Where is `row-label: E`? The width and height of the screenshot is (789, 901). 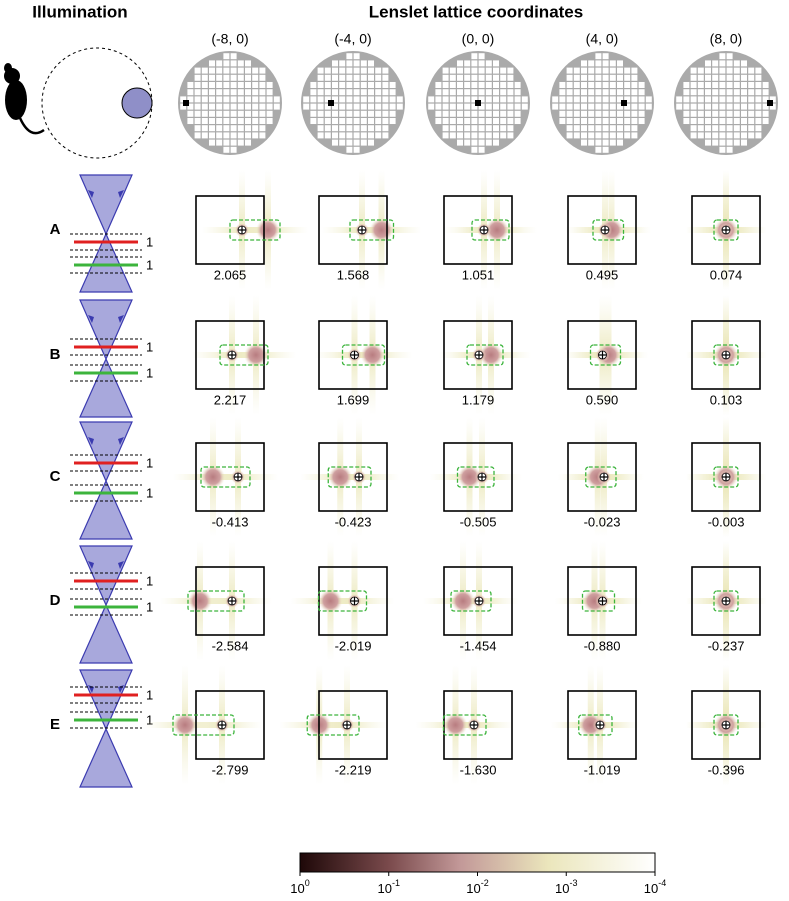 row-label: E is located at coordinates (55, 724).